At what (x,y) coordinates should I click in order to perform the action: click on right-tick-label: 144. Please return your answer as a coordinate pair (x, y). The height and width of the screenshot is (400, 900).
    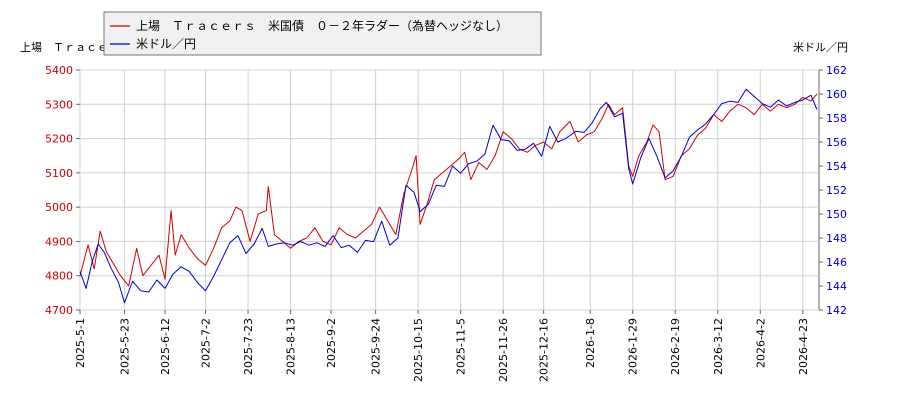
    Looking at the image, I should click on (836, 286).